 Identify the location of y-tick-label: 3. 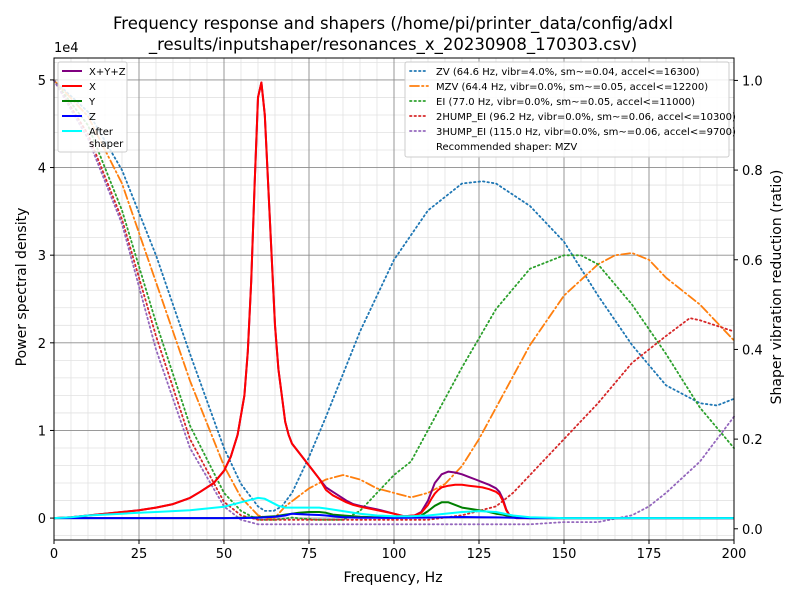
(42, 256).